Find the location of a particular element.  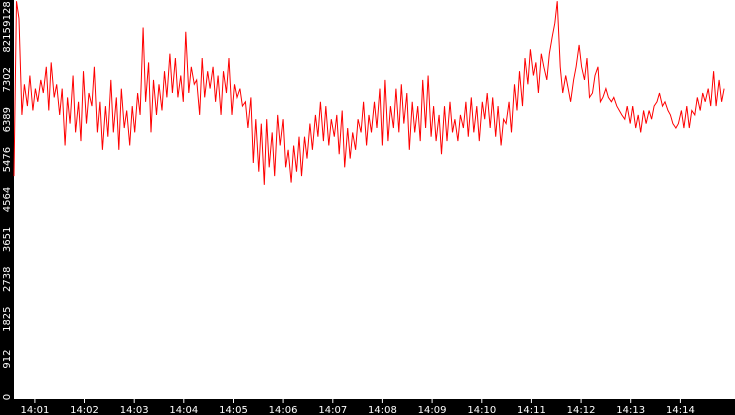

y-tick-label: 5476 is located at coordinates (7, 159).